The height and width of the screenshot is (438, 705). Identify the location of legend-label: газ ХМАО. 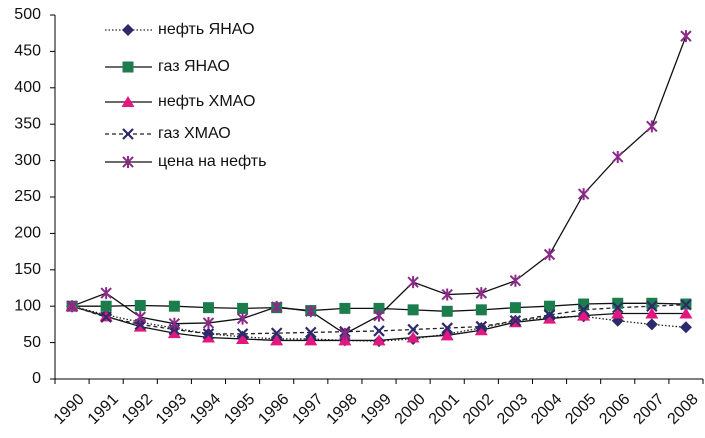
(194, 133).